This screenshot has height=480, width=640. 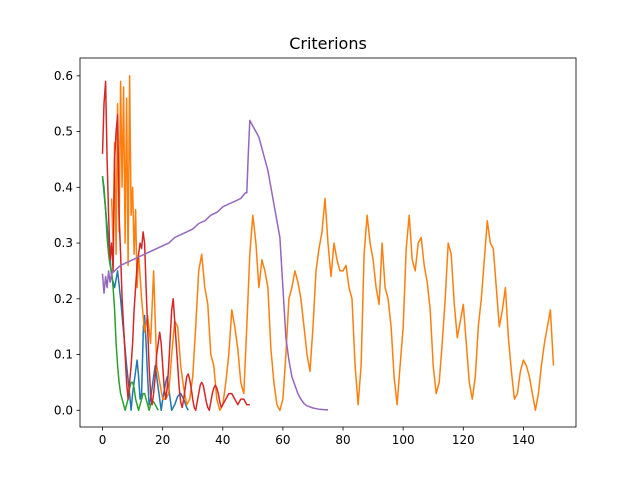 I want to click on y-tick-label: 0.6, so click(x=63, y=76).